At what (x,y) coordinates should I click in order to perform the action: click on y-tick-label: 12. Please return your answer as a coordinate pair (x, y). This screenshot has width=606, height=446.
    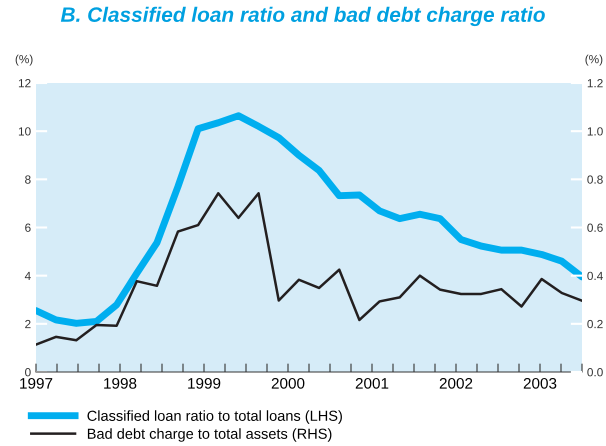
    Looking at the image, I should click on (24, 83).